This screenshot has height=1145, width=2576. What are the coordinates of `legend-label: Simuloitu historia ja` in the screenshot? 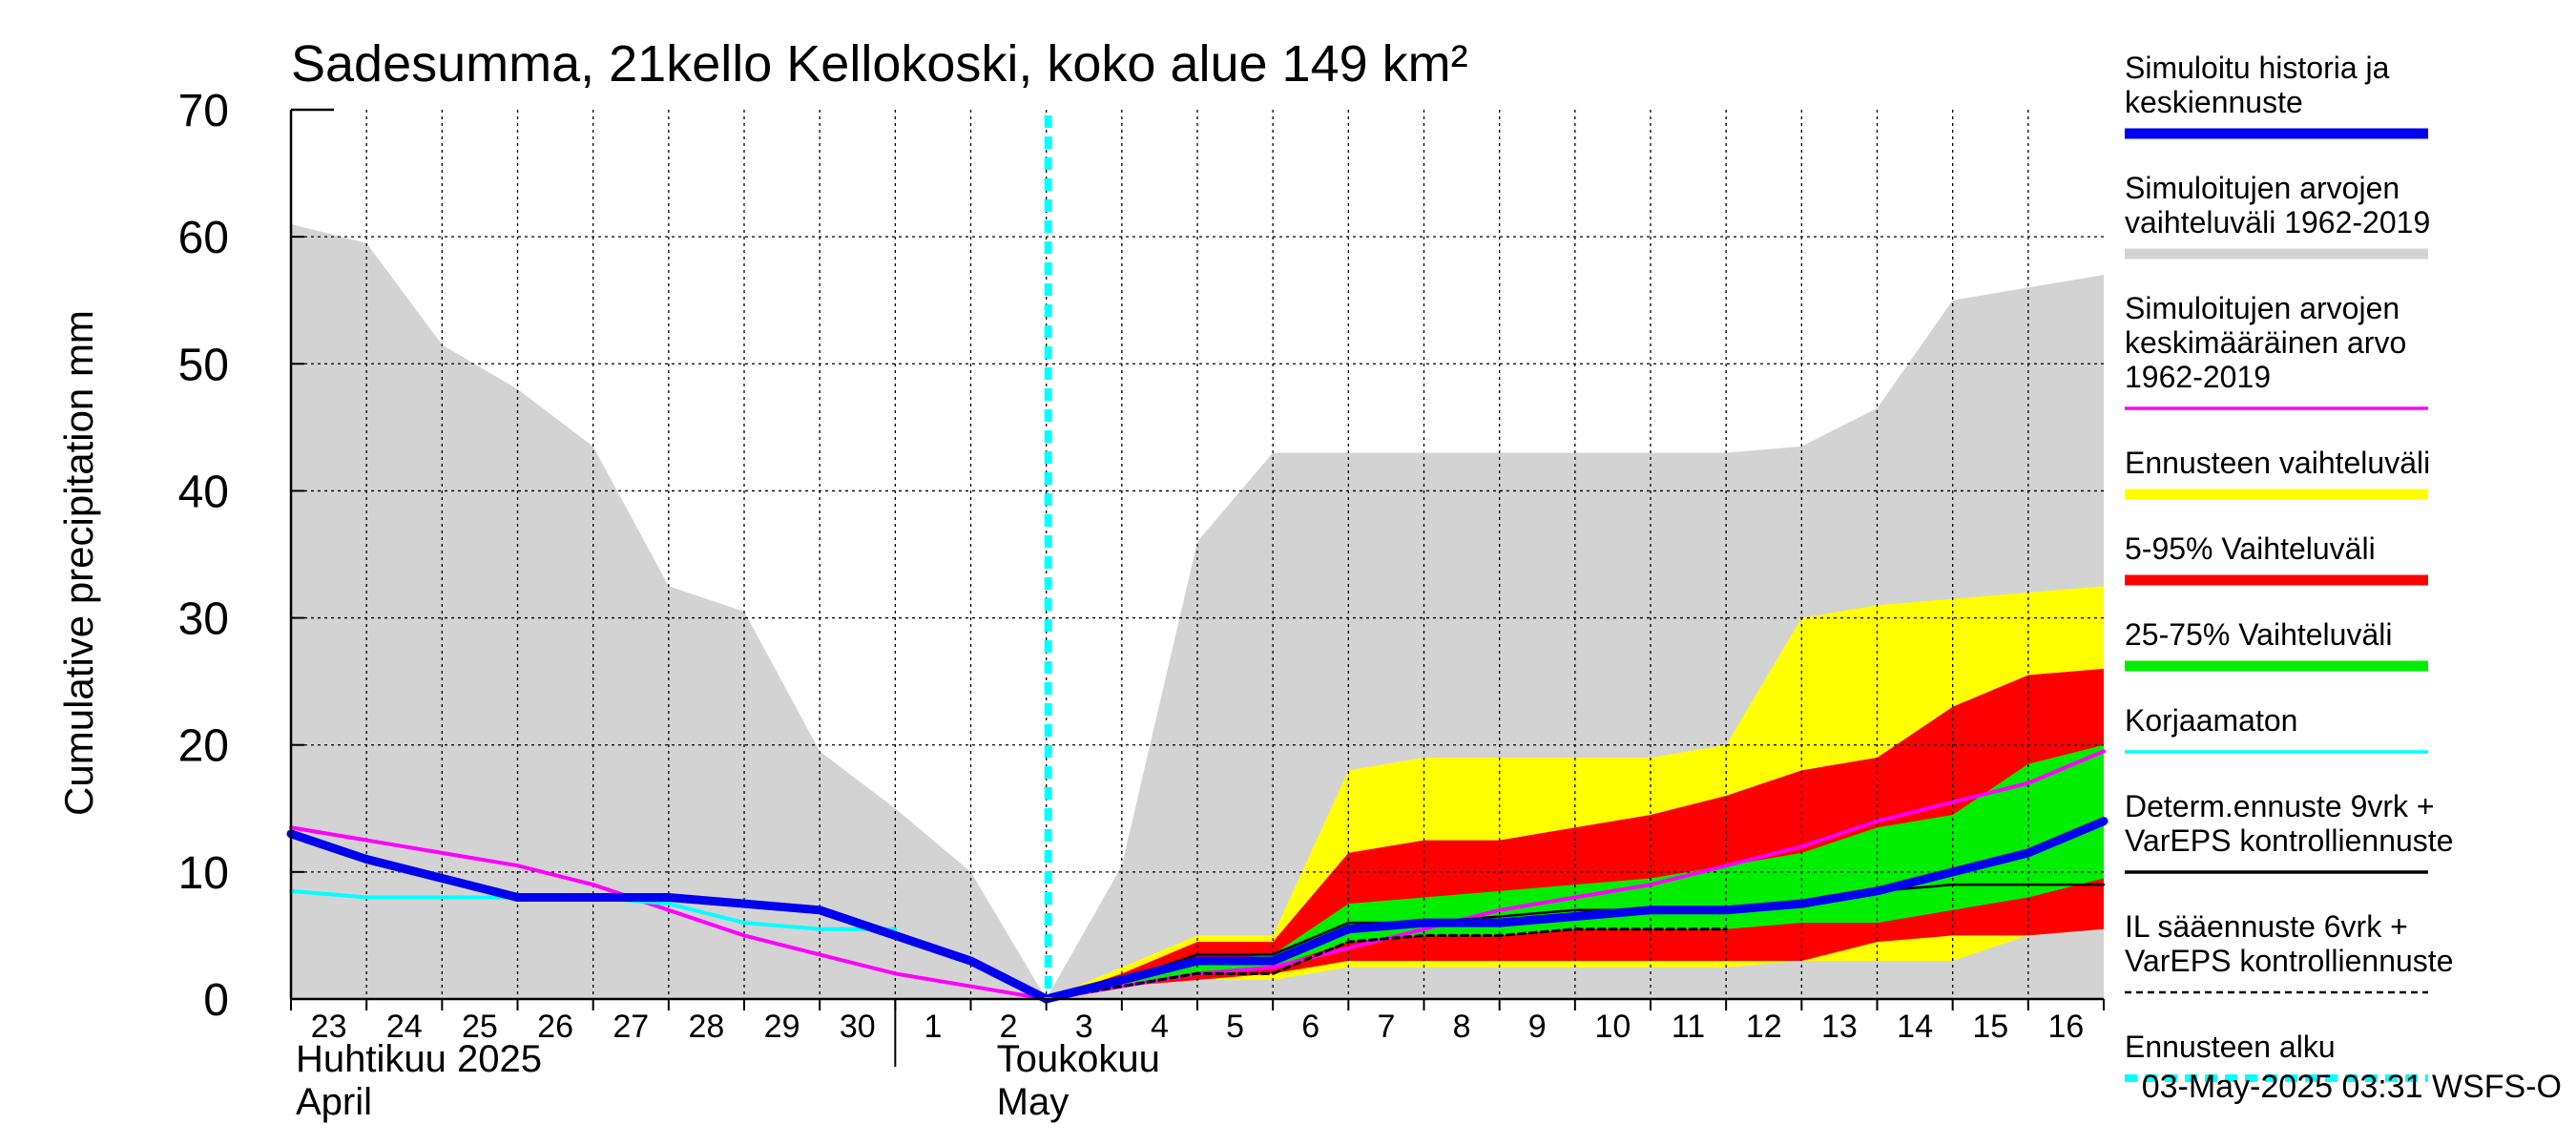 It's located at (2257, 68).